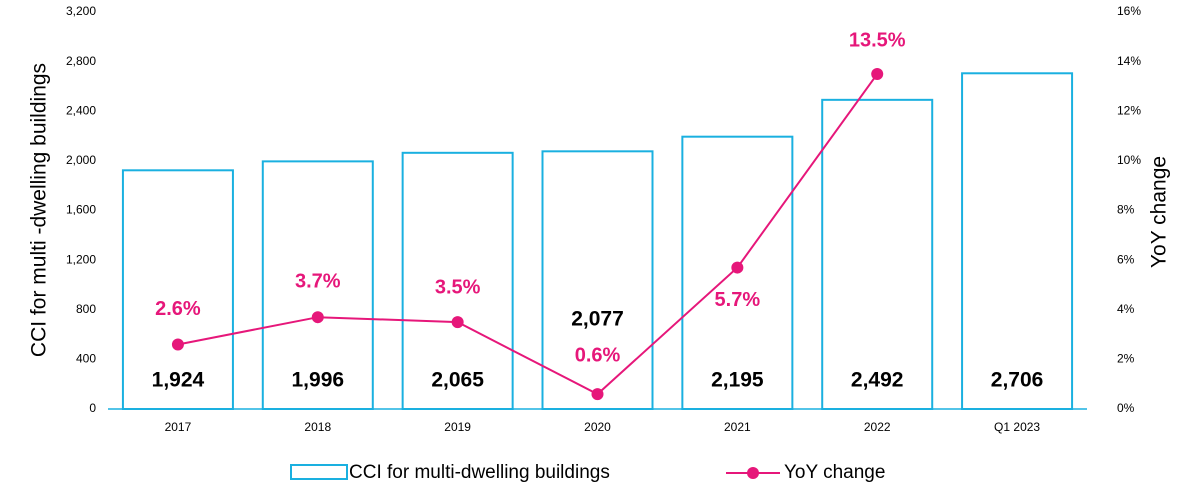 The image size is (1196, 487). What do you see at coordinates (457, 427) in the screenshot?
I see `x-tick-label: 2019` at bounding box center [457, 427].